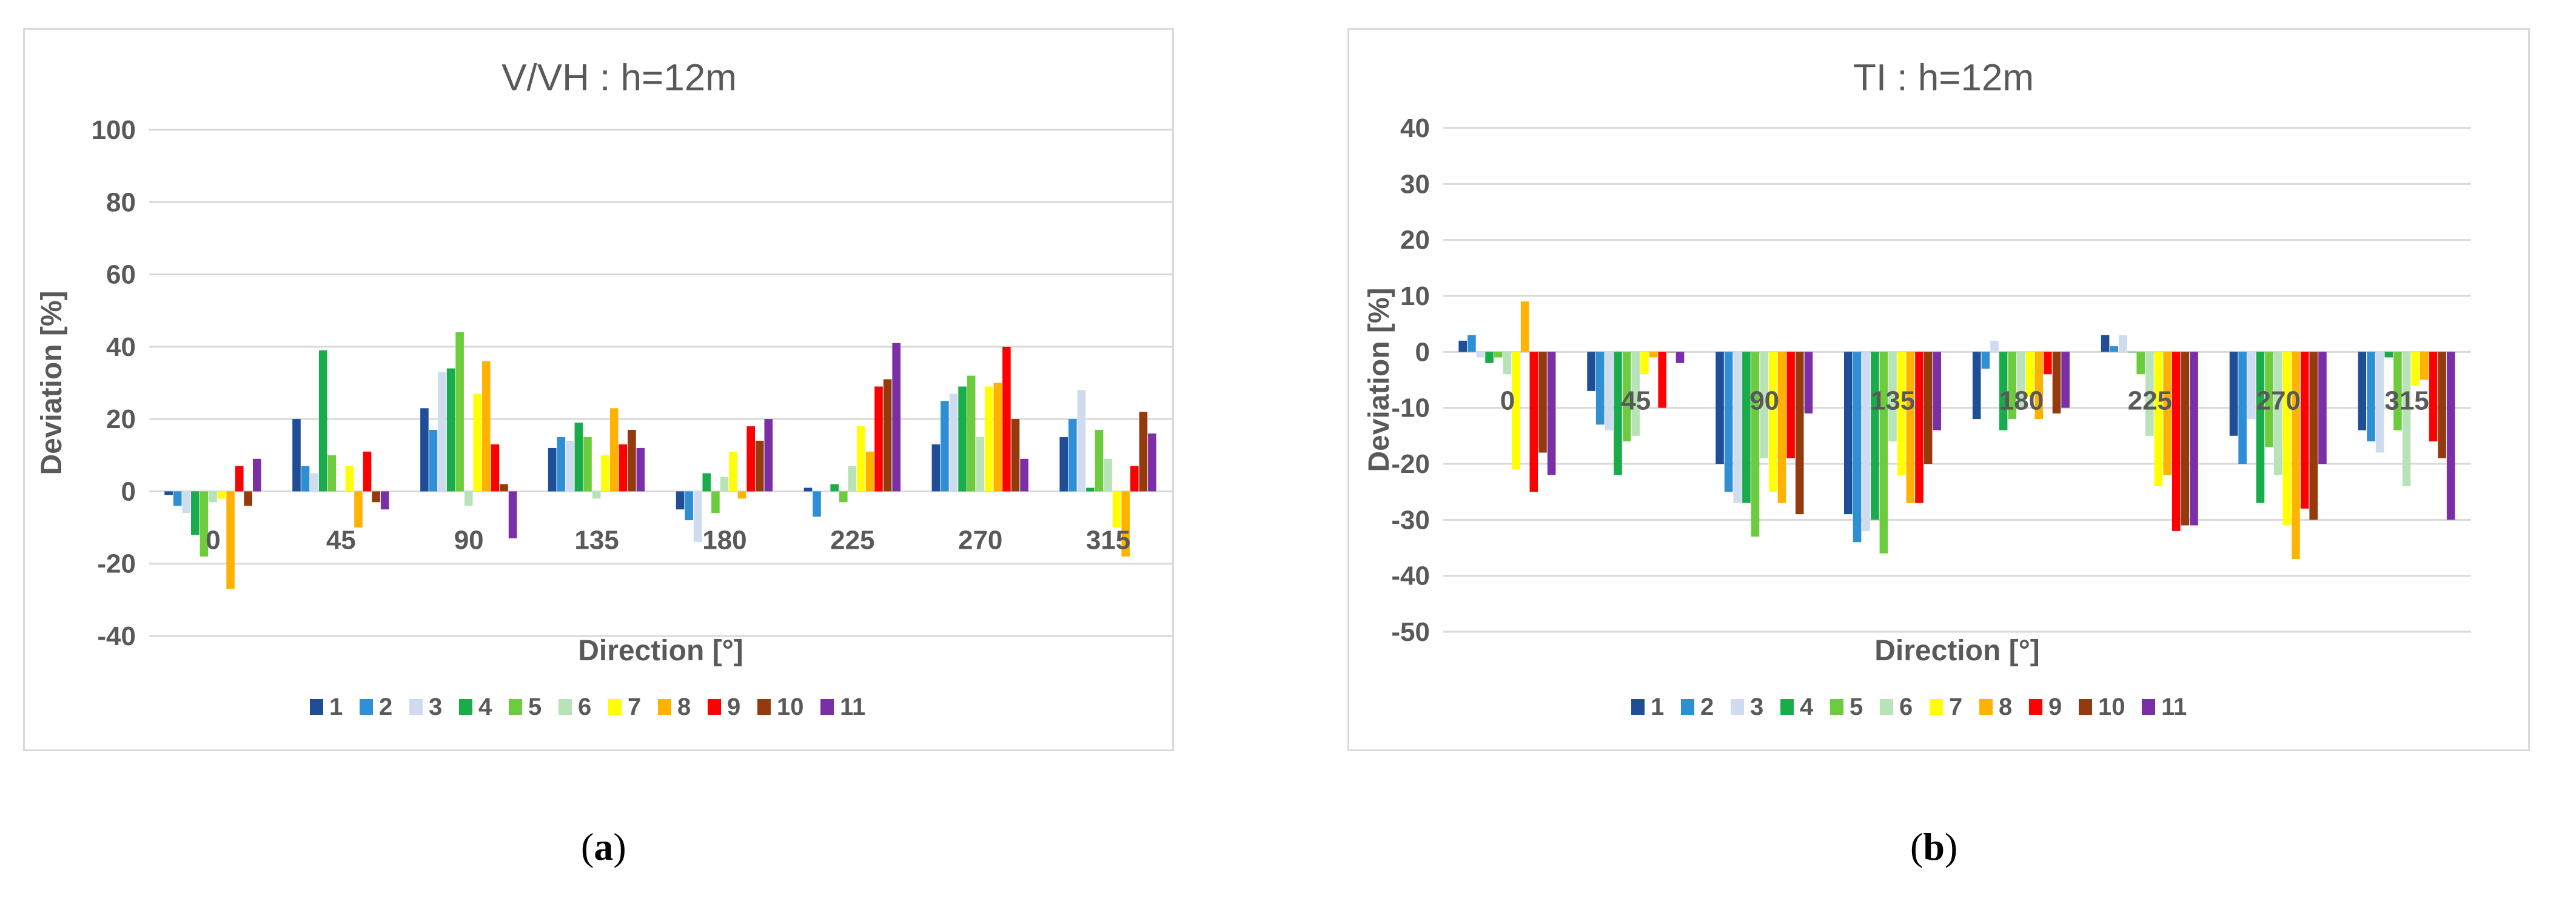  I want to click on chart-a-y-tick-label: 0, so click(128, 491).